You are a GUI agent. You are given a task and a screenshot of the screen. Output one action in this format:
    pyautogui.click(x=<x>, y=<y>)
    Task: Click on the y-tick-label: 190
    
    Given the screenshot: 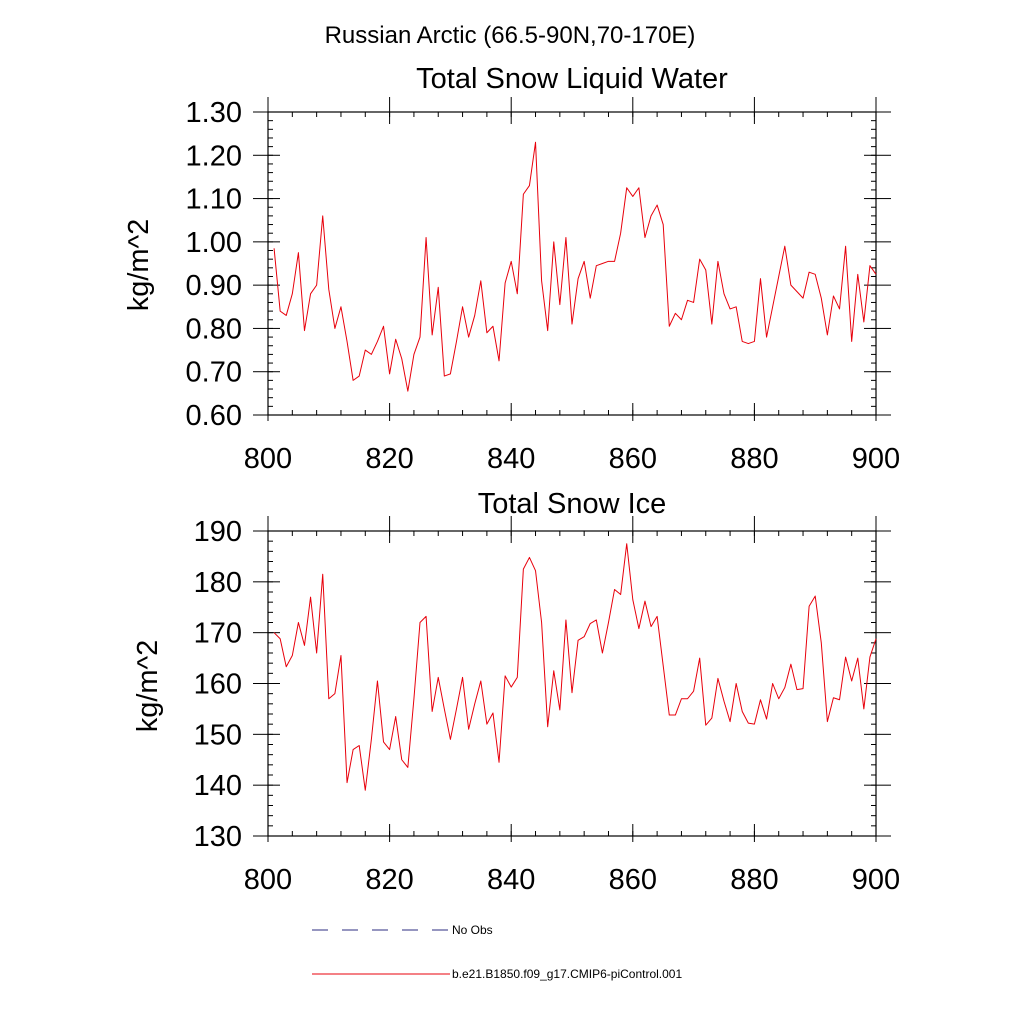 What is the action you would take?
    pyautogui.click(x=218, y=532)
    